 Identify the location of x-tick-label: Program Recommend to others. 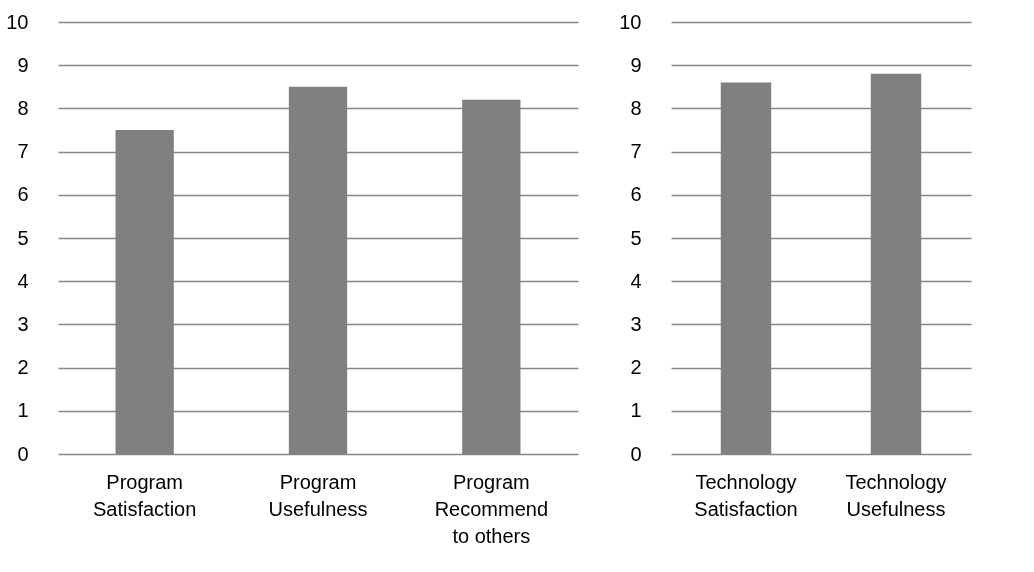
(491, 508).